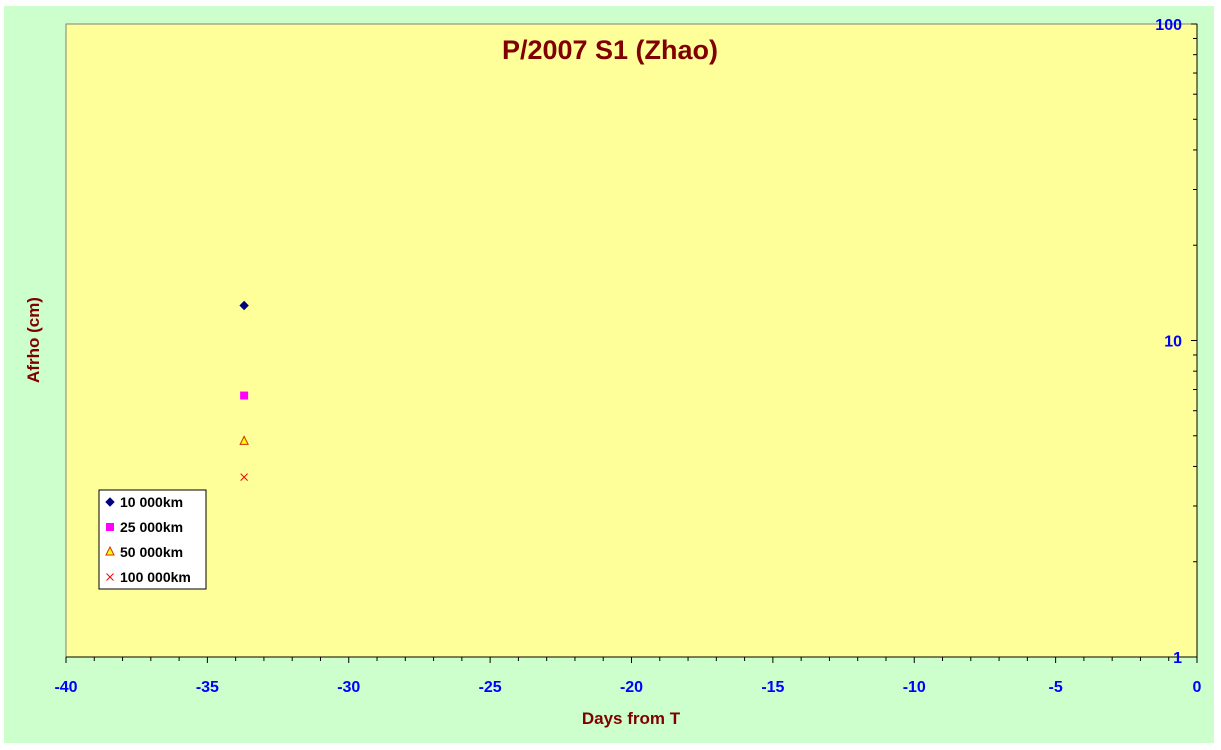 The height and width of the screenshot is (750, 1221). Describe the element at coordinates (155, 577) in the screenshot. I see `legend-label-series-4: 100 000km` at that location.